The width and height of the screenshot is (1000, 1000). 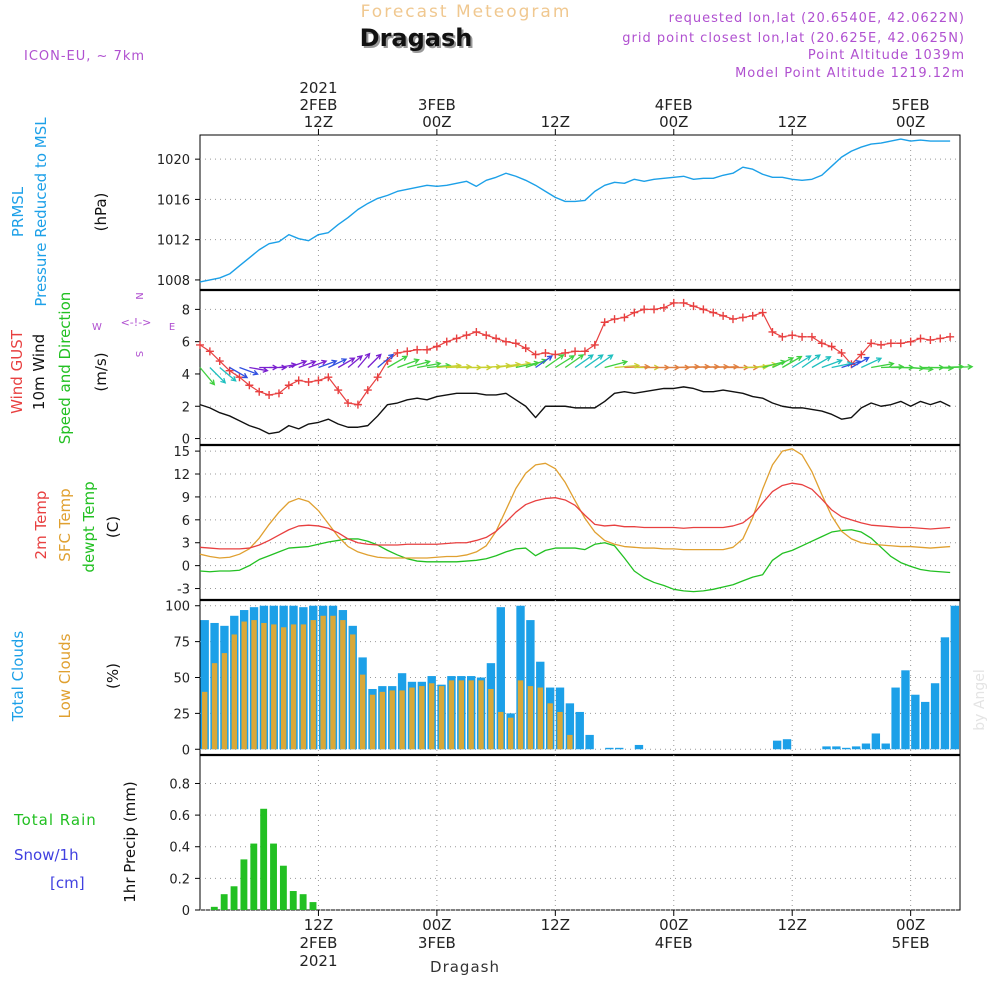 I want to click on dew-label: dewpt Temp, so click(x=89, y=526).